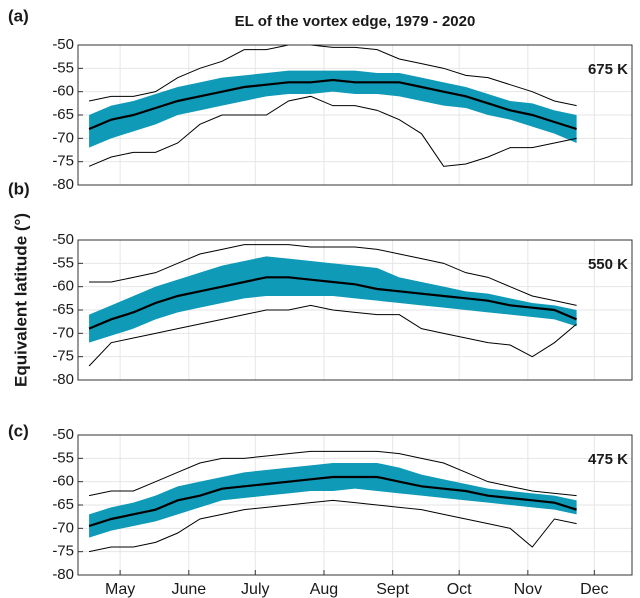 The width and height of the screenshot is (640, 598). What do you see at coordinates (120, 589) in the screenshot?
I see `x-tick-label: May` at bounding box center [120, 589].